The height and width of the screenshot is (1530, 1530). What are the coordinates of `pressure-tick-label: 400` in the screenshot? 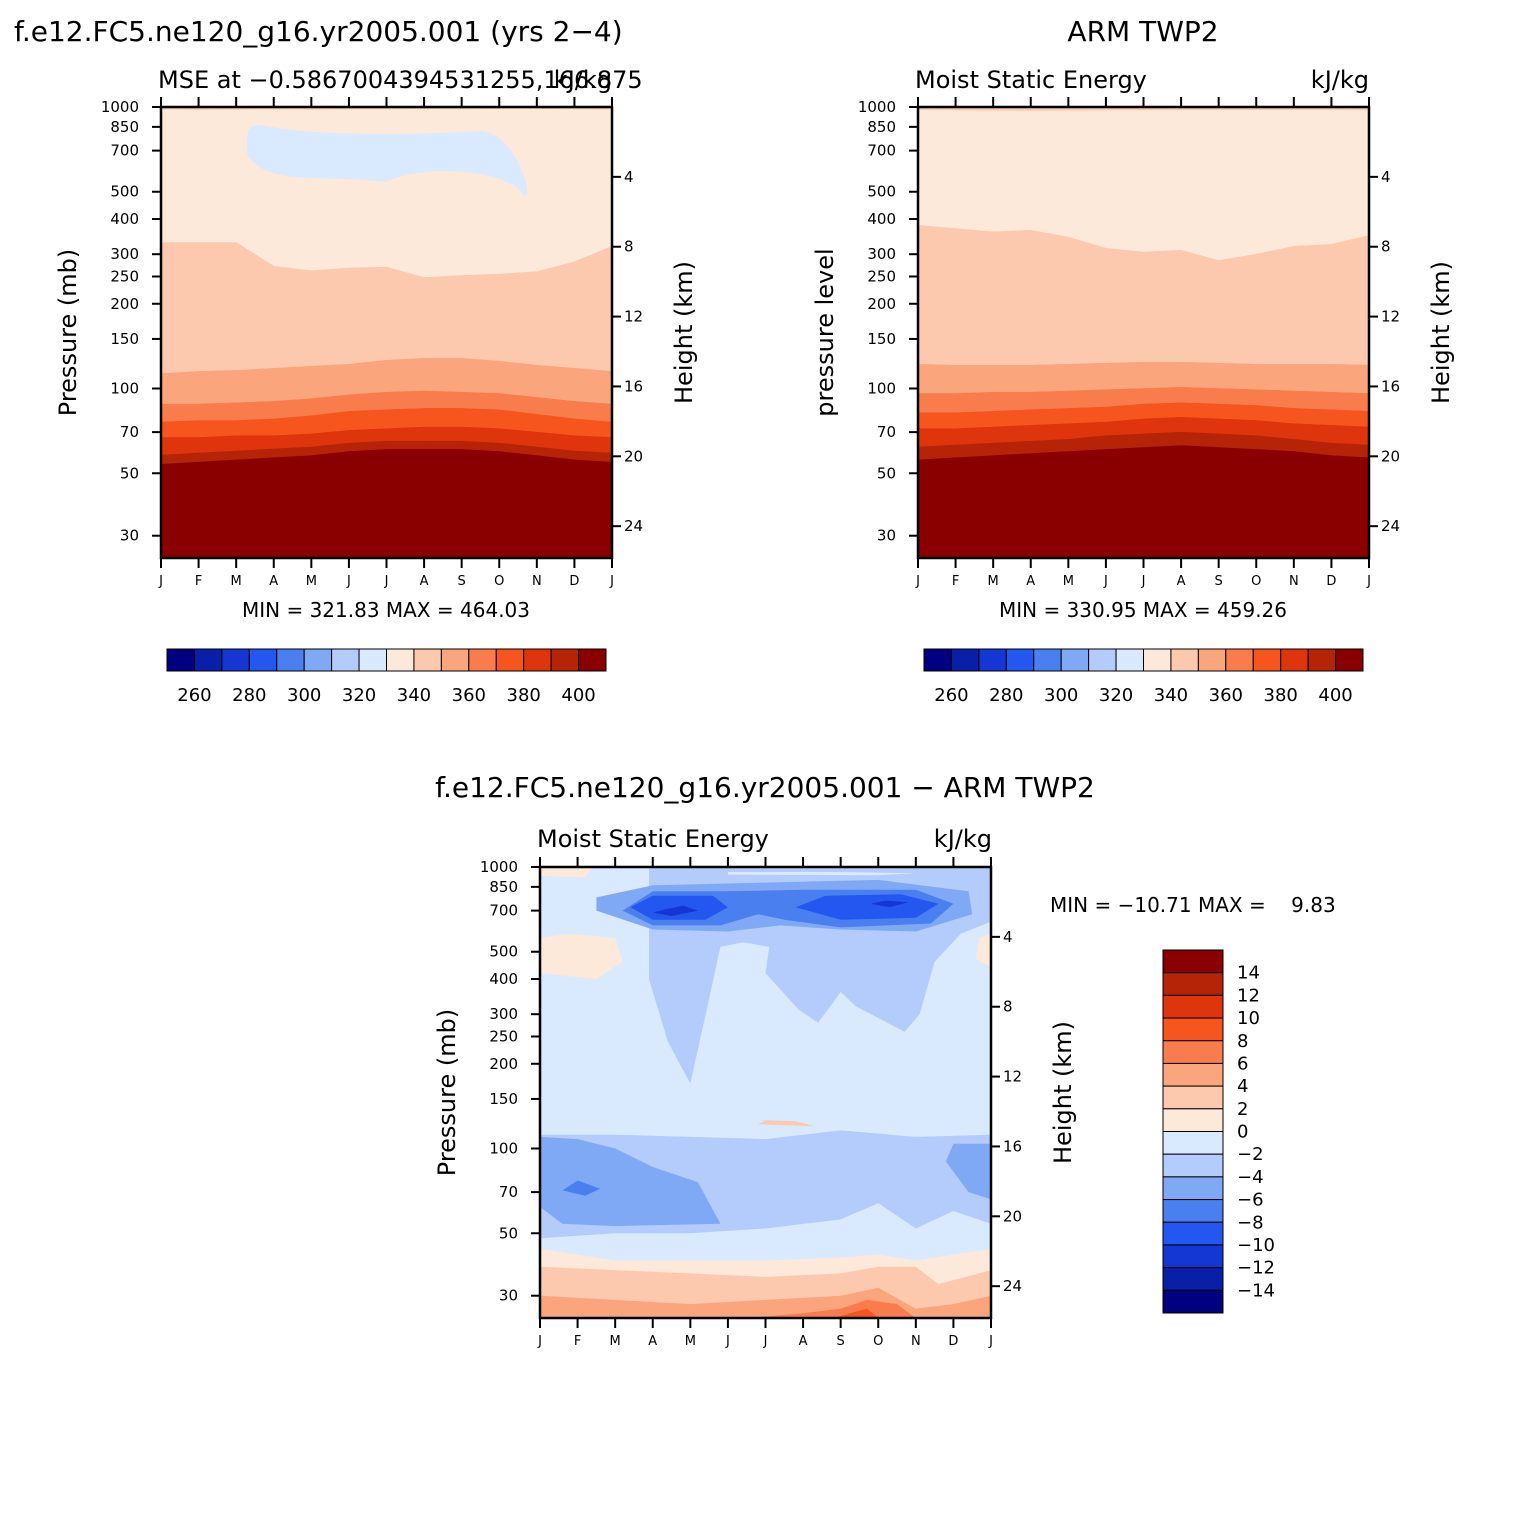 It's located at (503, 979).